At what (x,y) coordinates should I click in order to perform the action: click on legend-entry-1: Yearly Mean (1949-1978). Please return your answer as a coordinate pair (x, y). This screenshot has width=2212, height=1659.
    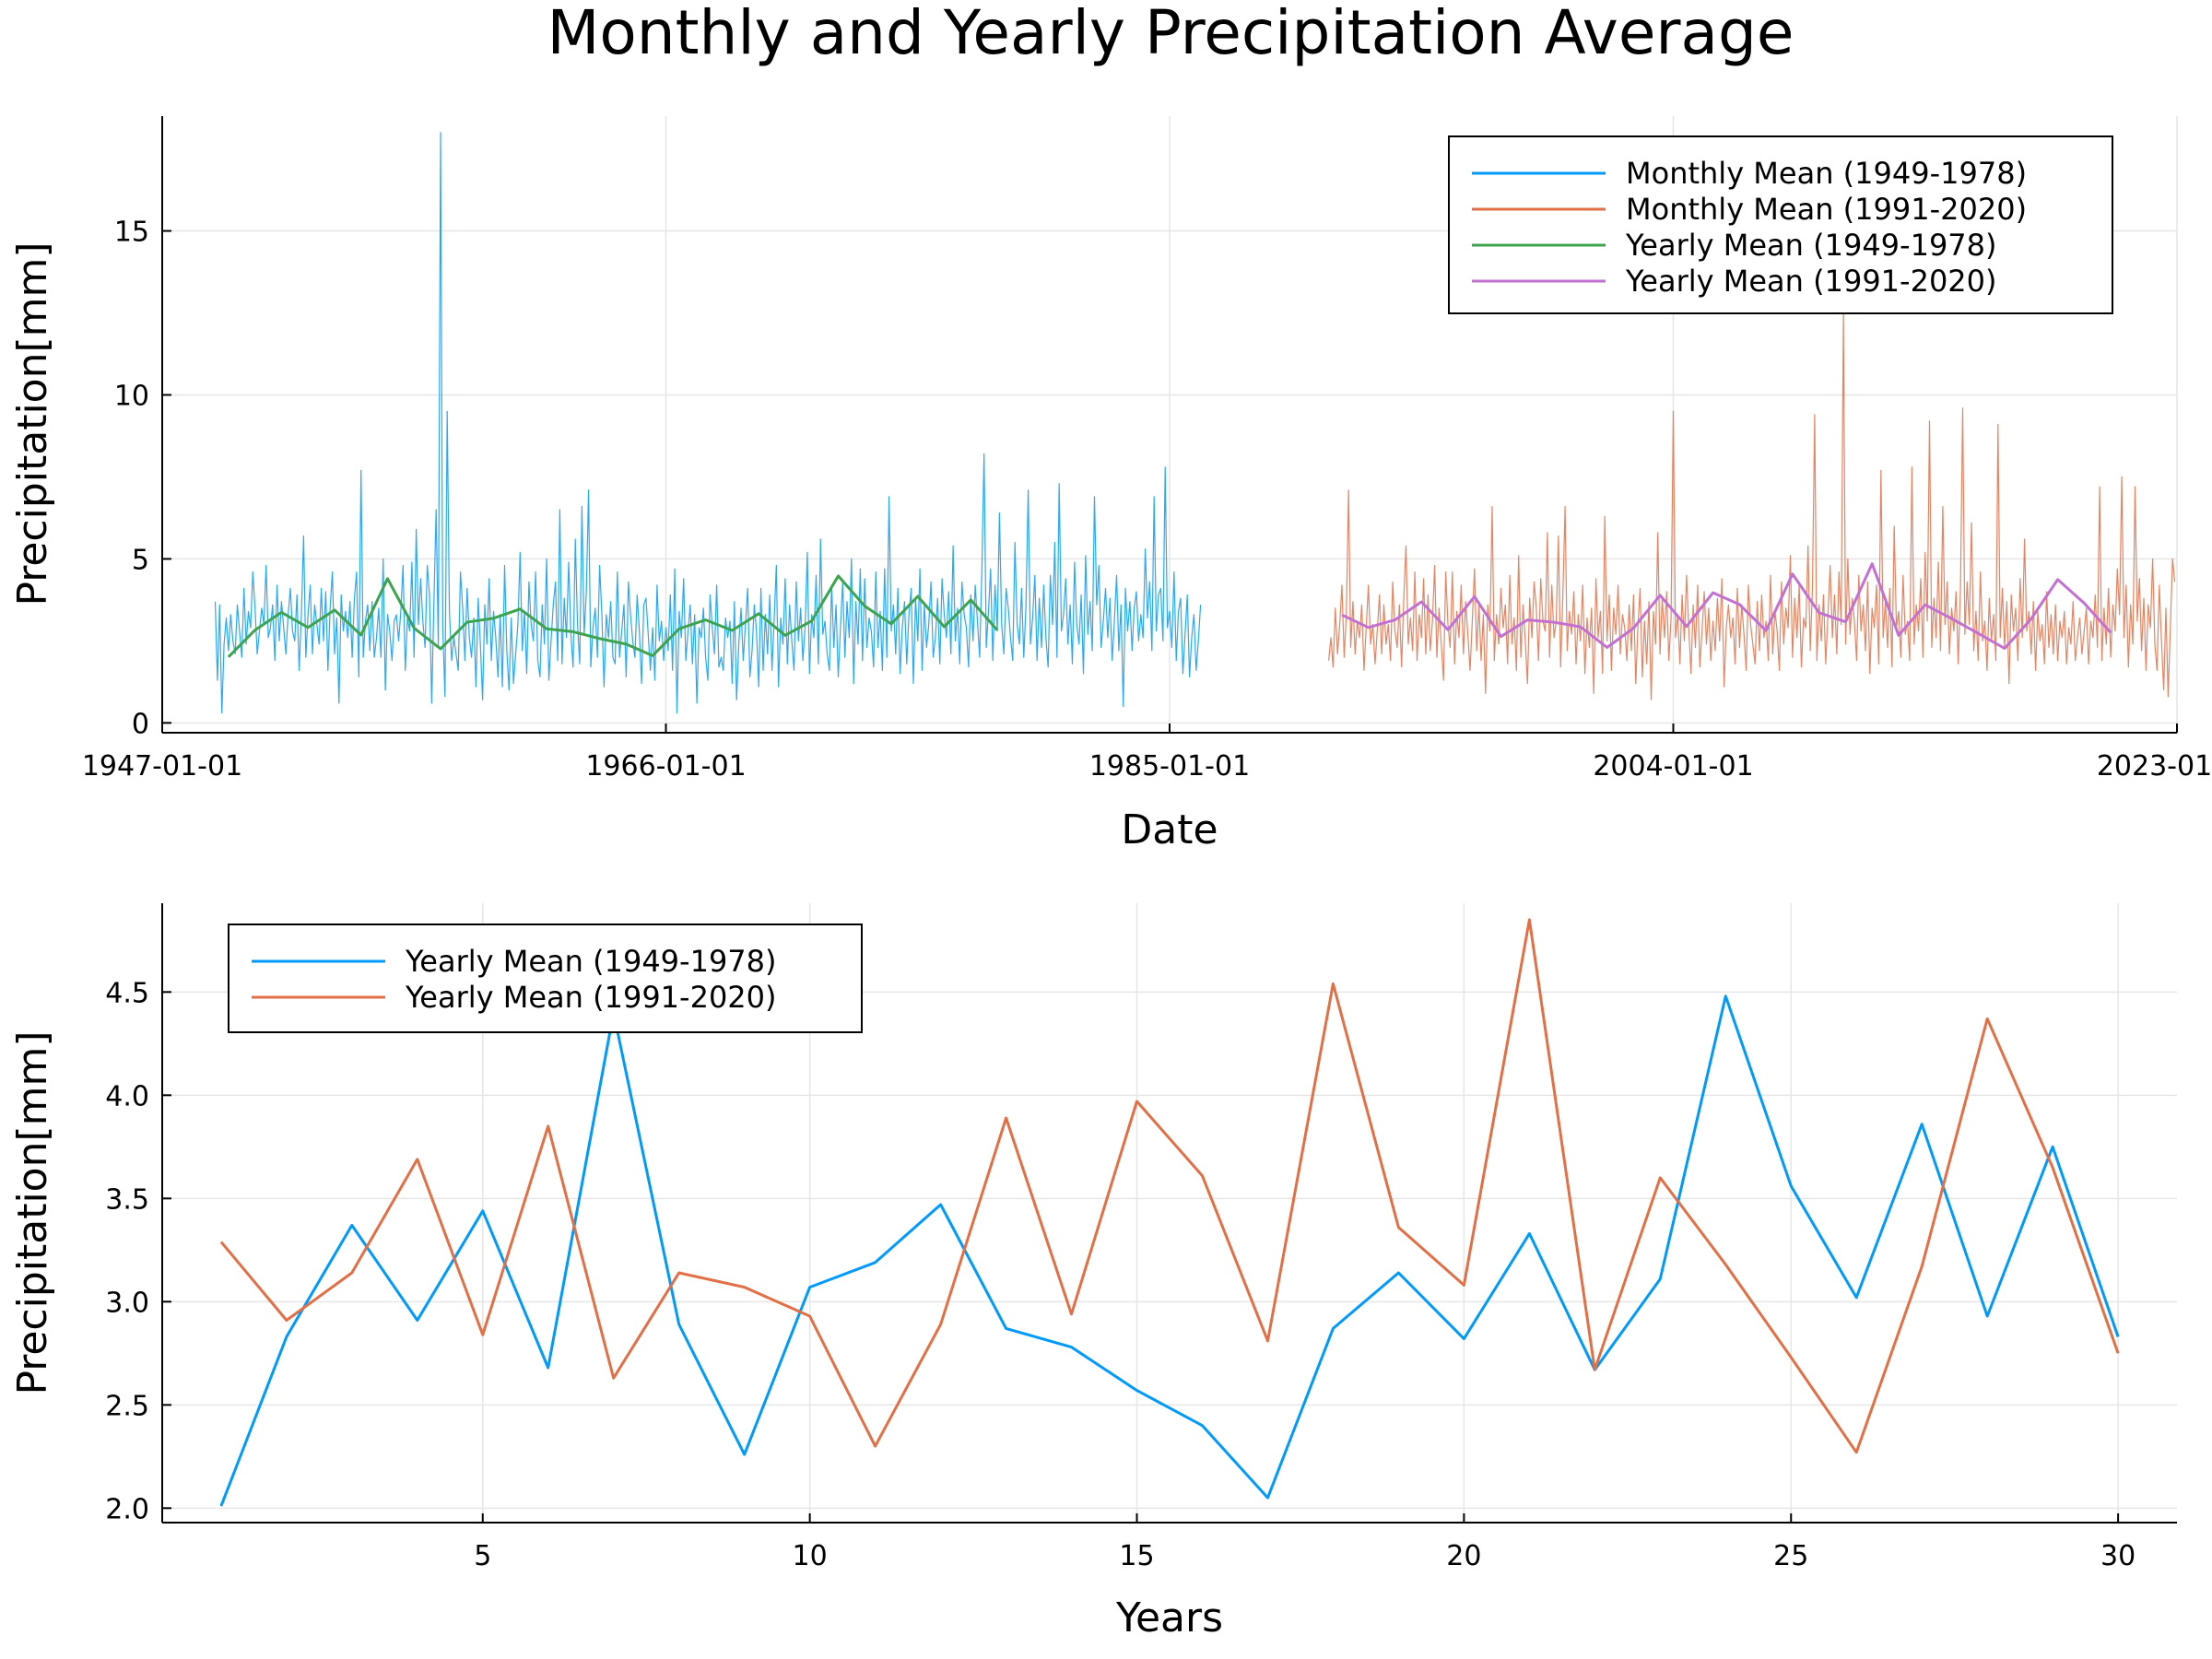
    Looking at the image, I should click on (591, 961).